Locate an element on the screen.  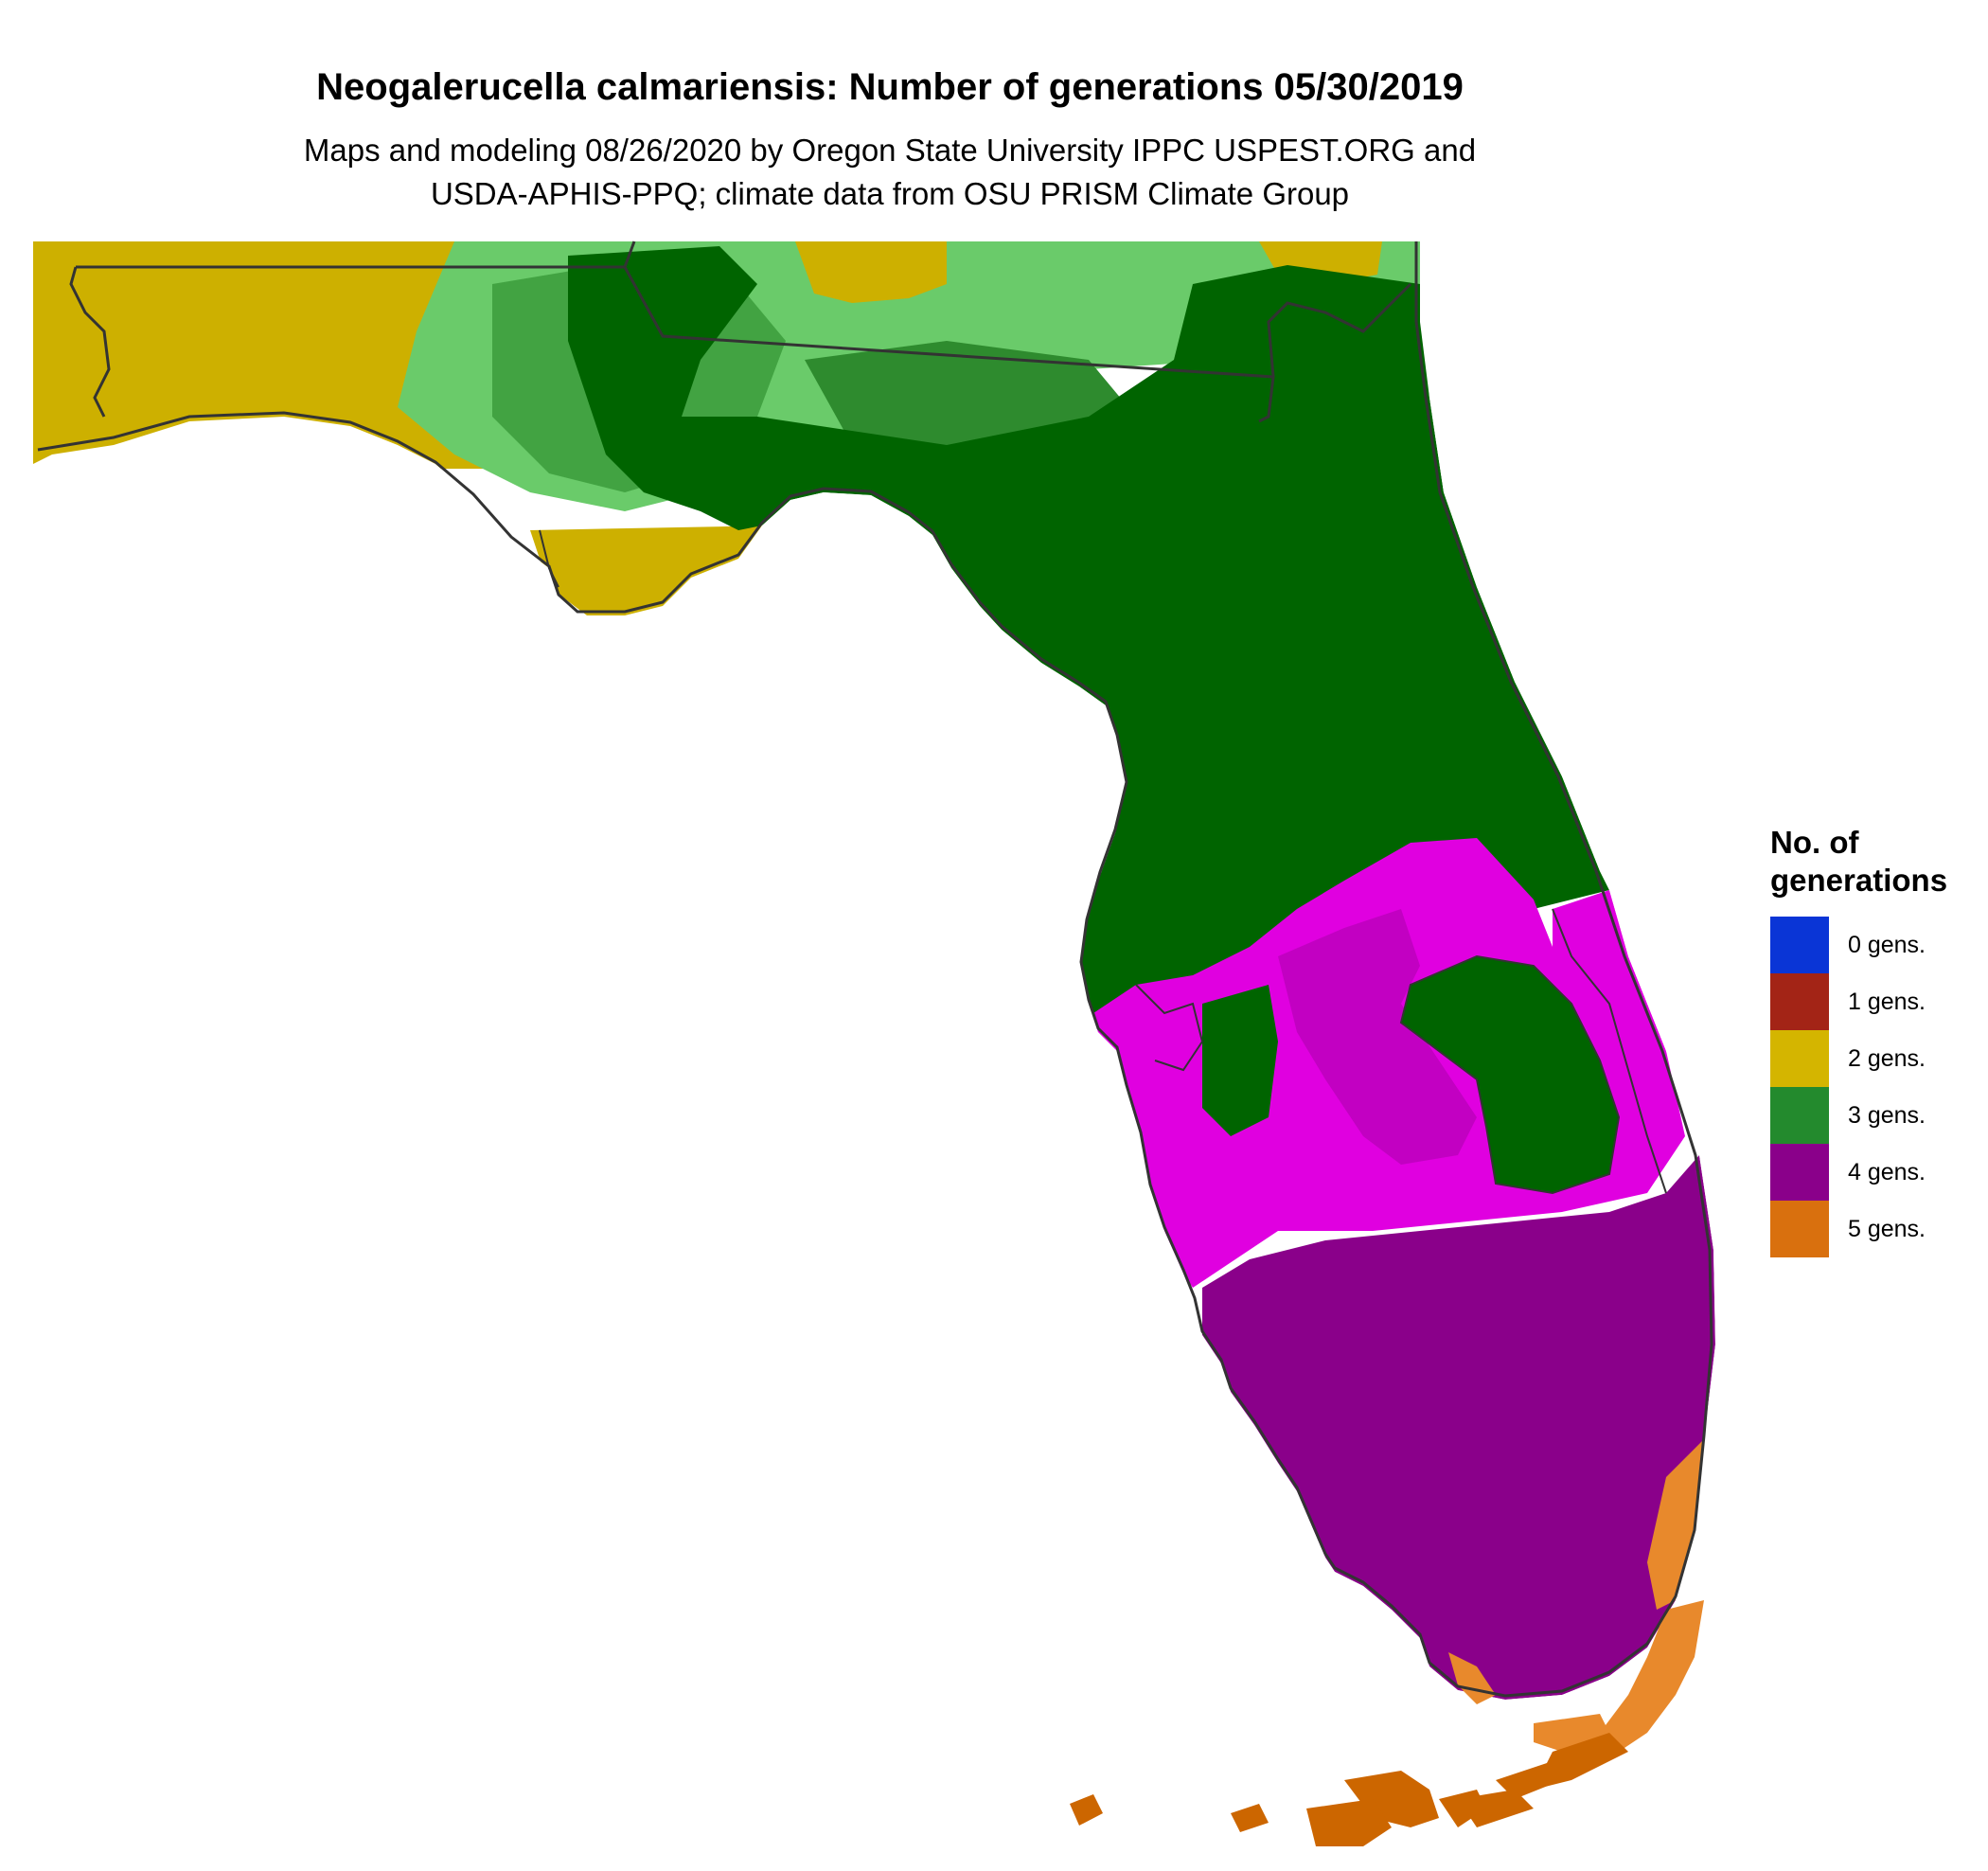
legend-label: 1 gens. is located at coordinates (1887, 1002).